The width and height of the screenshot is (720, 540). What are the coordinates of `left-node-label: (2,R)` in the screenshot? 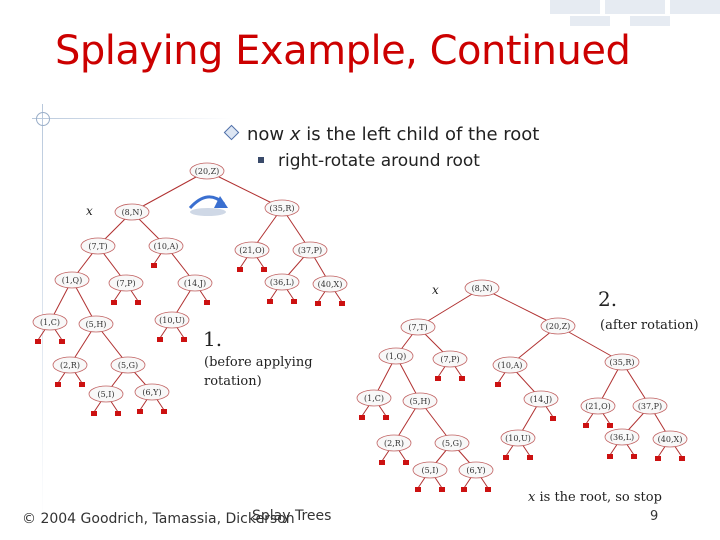 It's located at (70, 365).